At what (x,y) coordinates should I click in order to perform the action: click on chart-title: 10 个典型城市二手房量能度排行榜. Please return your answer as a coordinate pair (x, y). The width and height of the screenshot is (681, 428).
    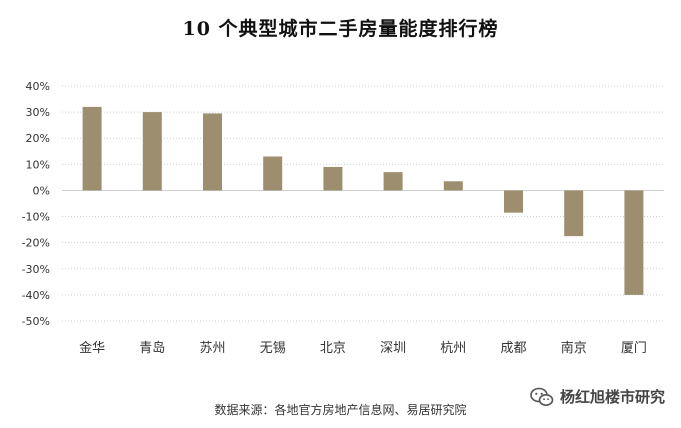
    Looking at the image, I should click on (340, 29).